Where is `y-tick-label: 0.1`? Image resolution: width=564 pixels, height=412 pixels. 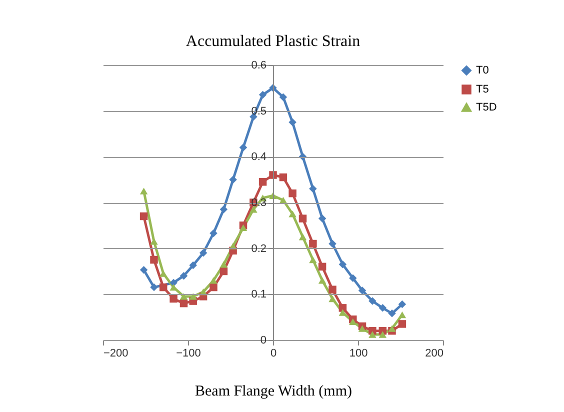
y-tick-label: 0.1 is located at coordinates (258, 294).